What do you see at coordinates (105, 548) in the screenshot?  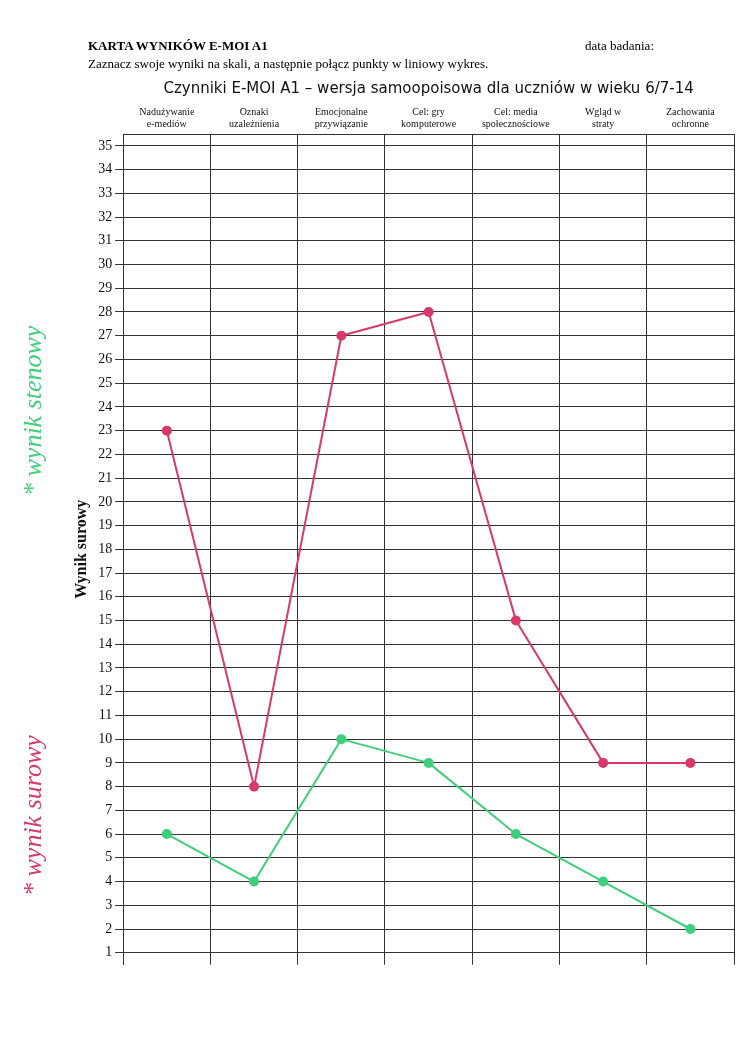 I see `y-tick-label: 18` at bounding box center [105, 548].